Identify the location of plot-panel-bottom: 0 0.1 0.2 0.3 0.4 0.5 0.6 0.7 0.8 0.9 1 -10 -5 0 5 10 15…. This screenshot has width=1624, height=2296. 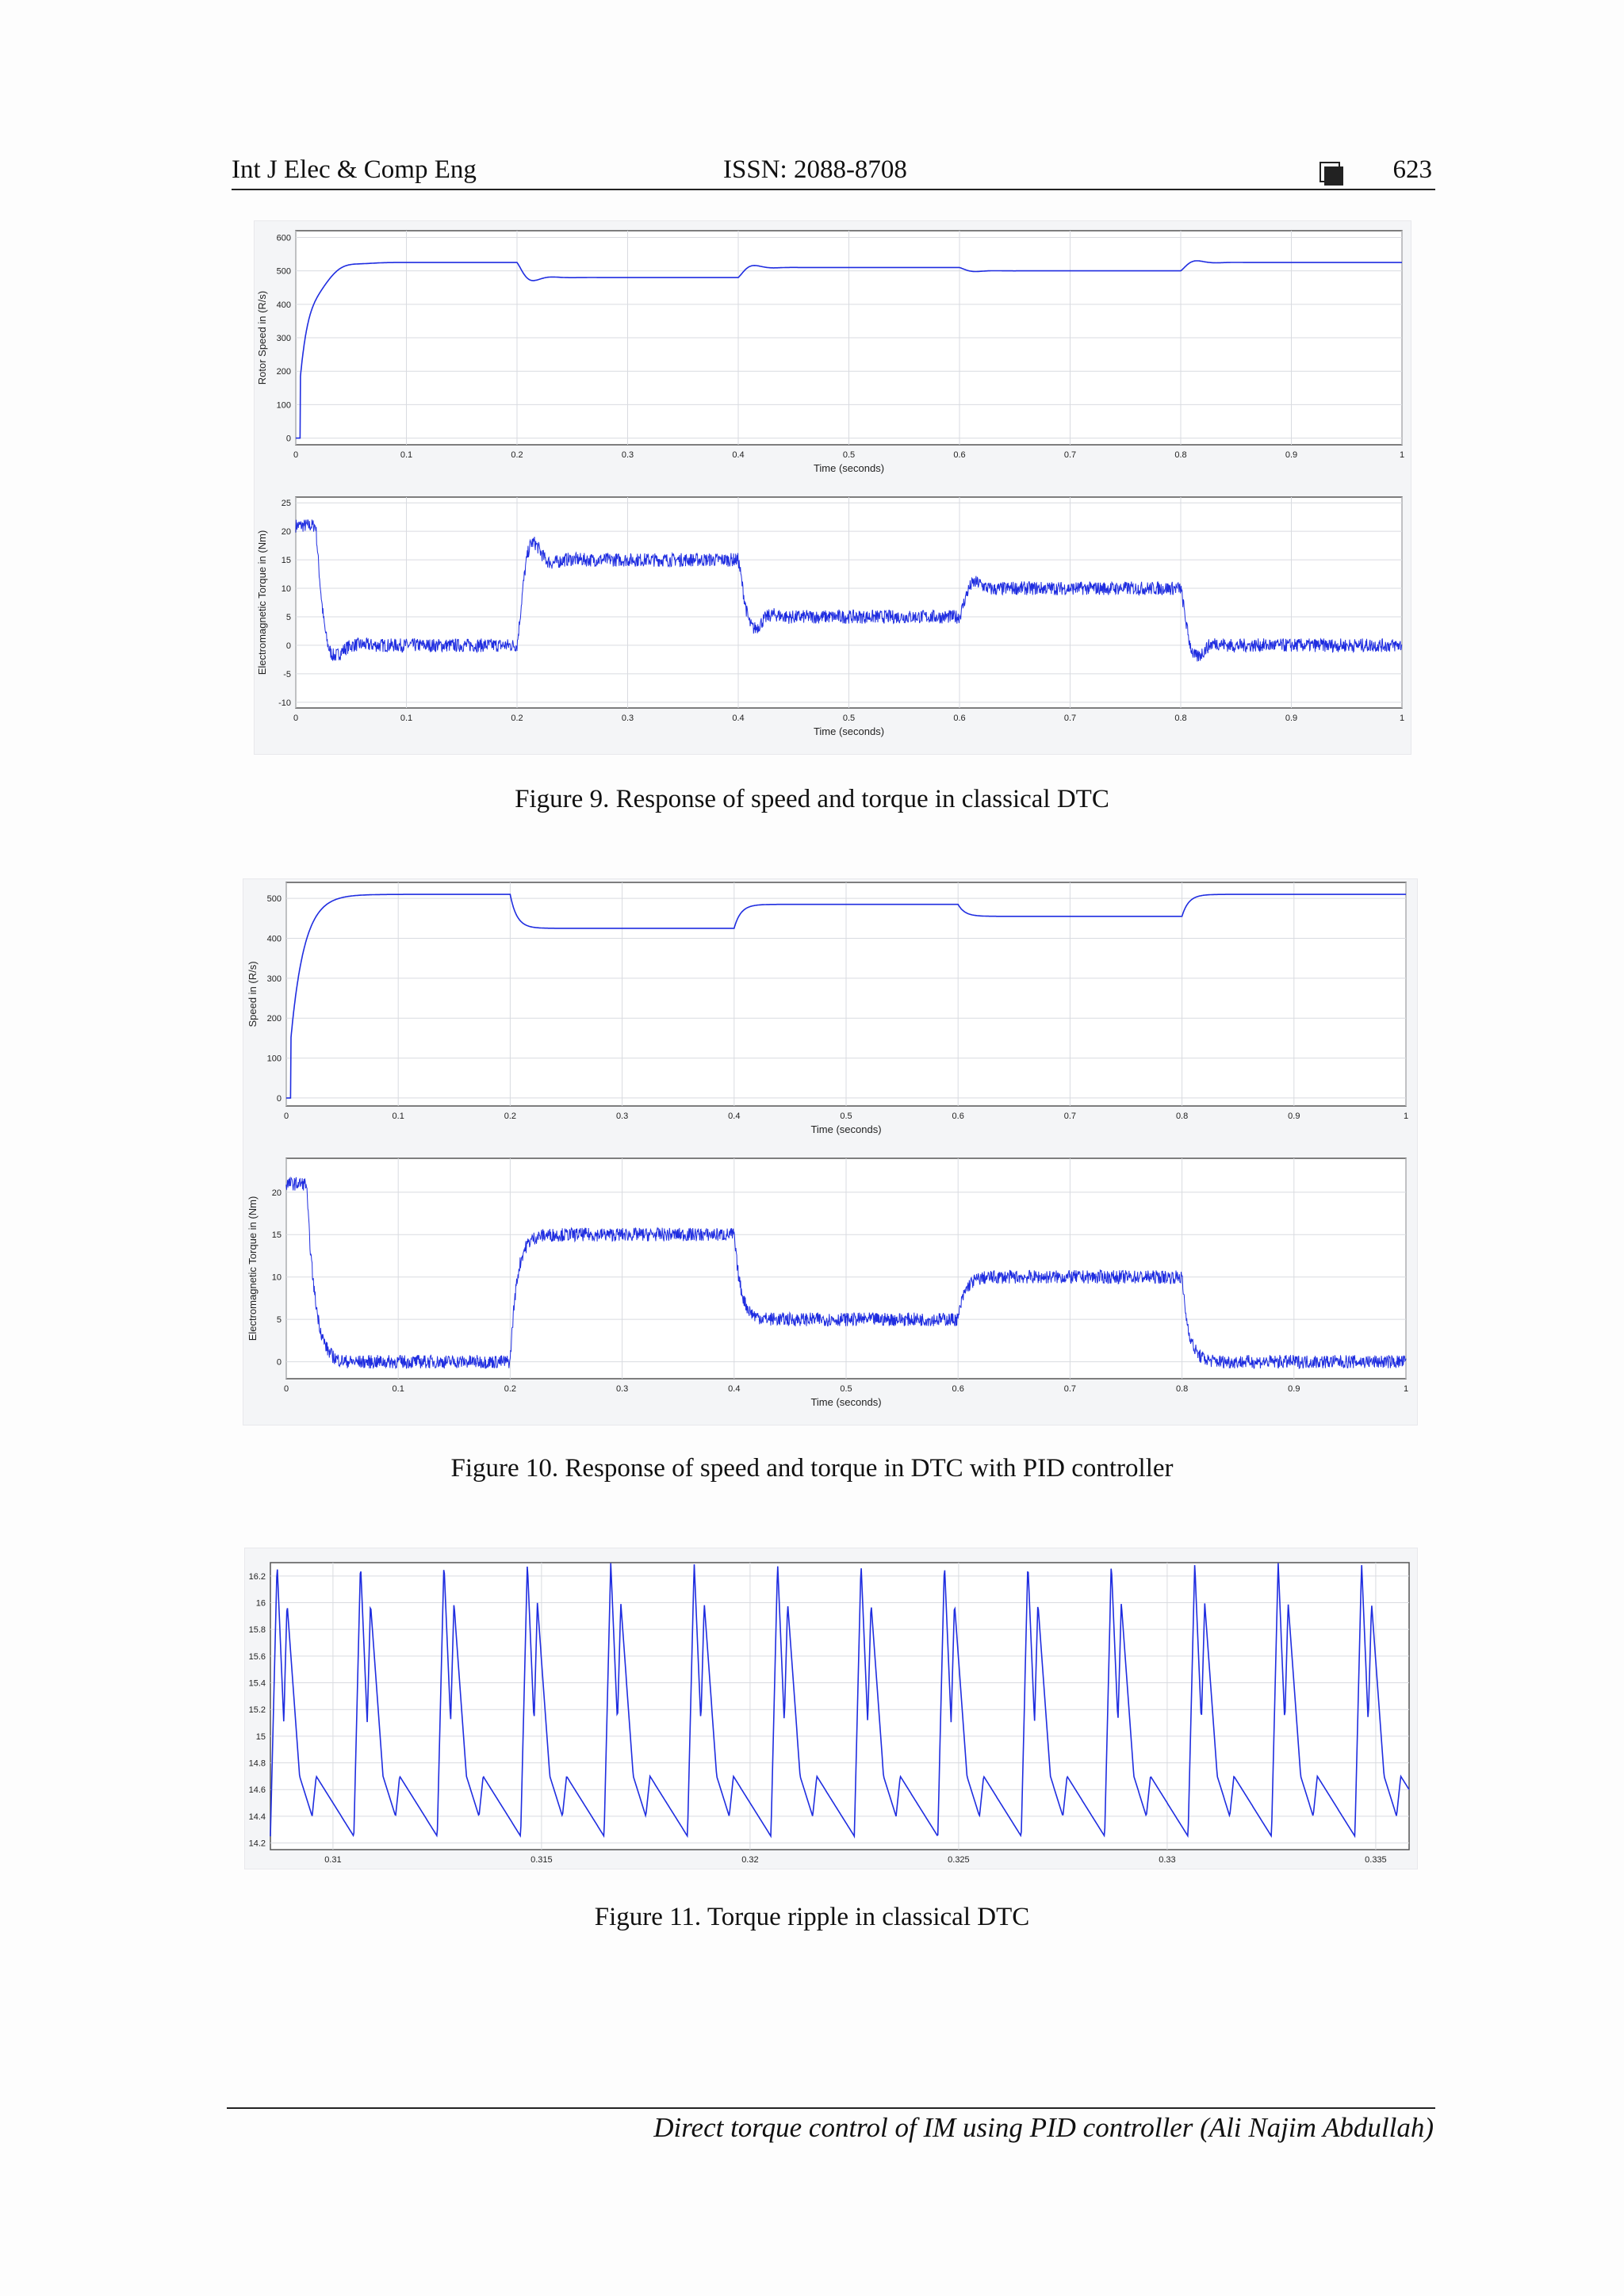
(830, 616).